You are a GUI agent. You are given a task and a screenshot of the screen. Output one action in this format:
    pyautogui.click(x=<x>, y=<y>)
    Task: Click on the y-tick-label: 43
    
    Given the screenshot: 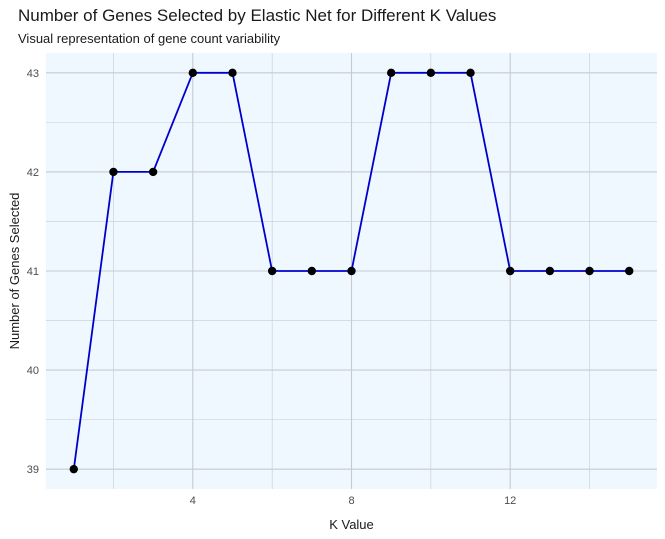 What is the action you would take?
    pyautogui.click(x=33, y=74)
    